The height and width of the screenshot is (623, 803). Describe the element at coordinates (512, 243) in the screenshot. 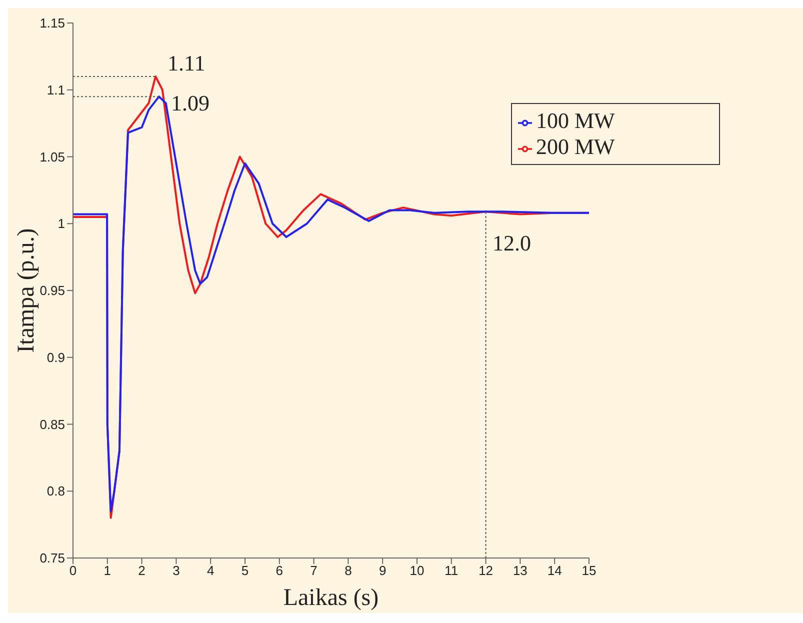

I see `annotation: 12.0` at that location.